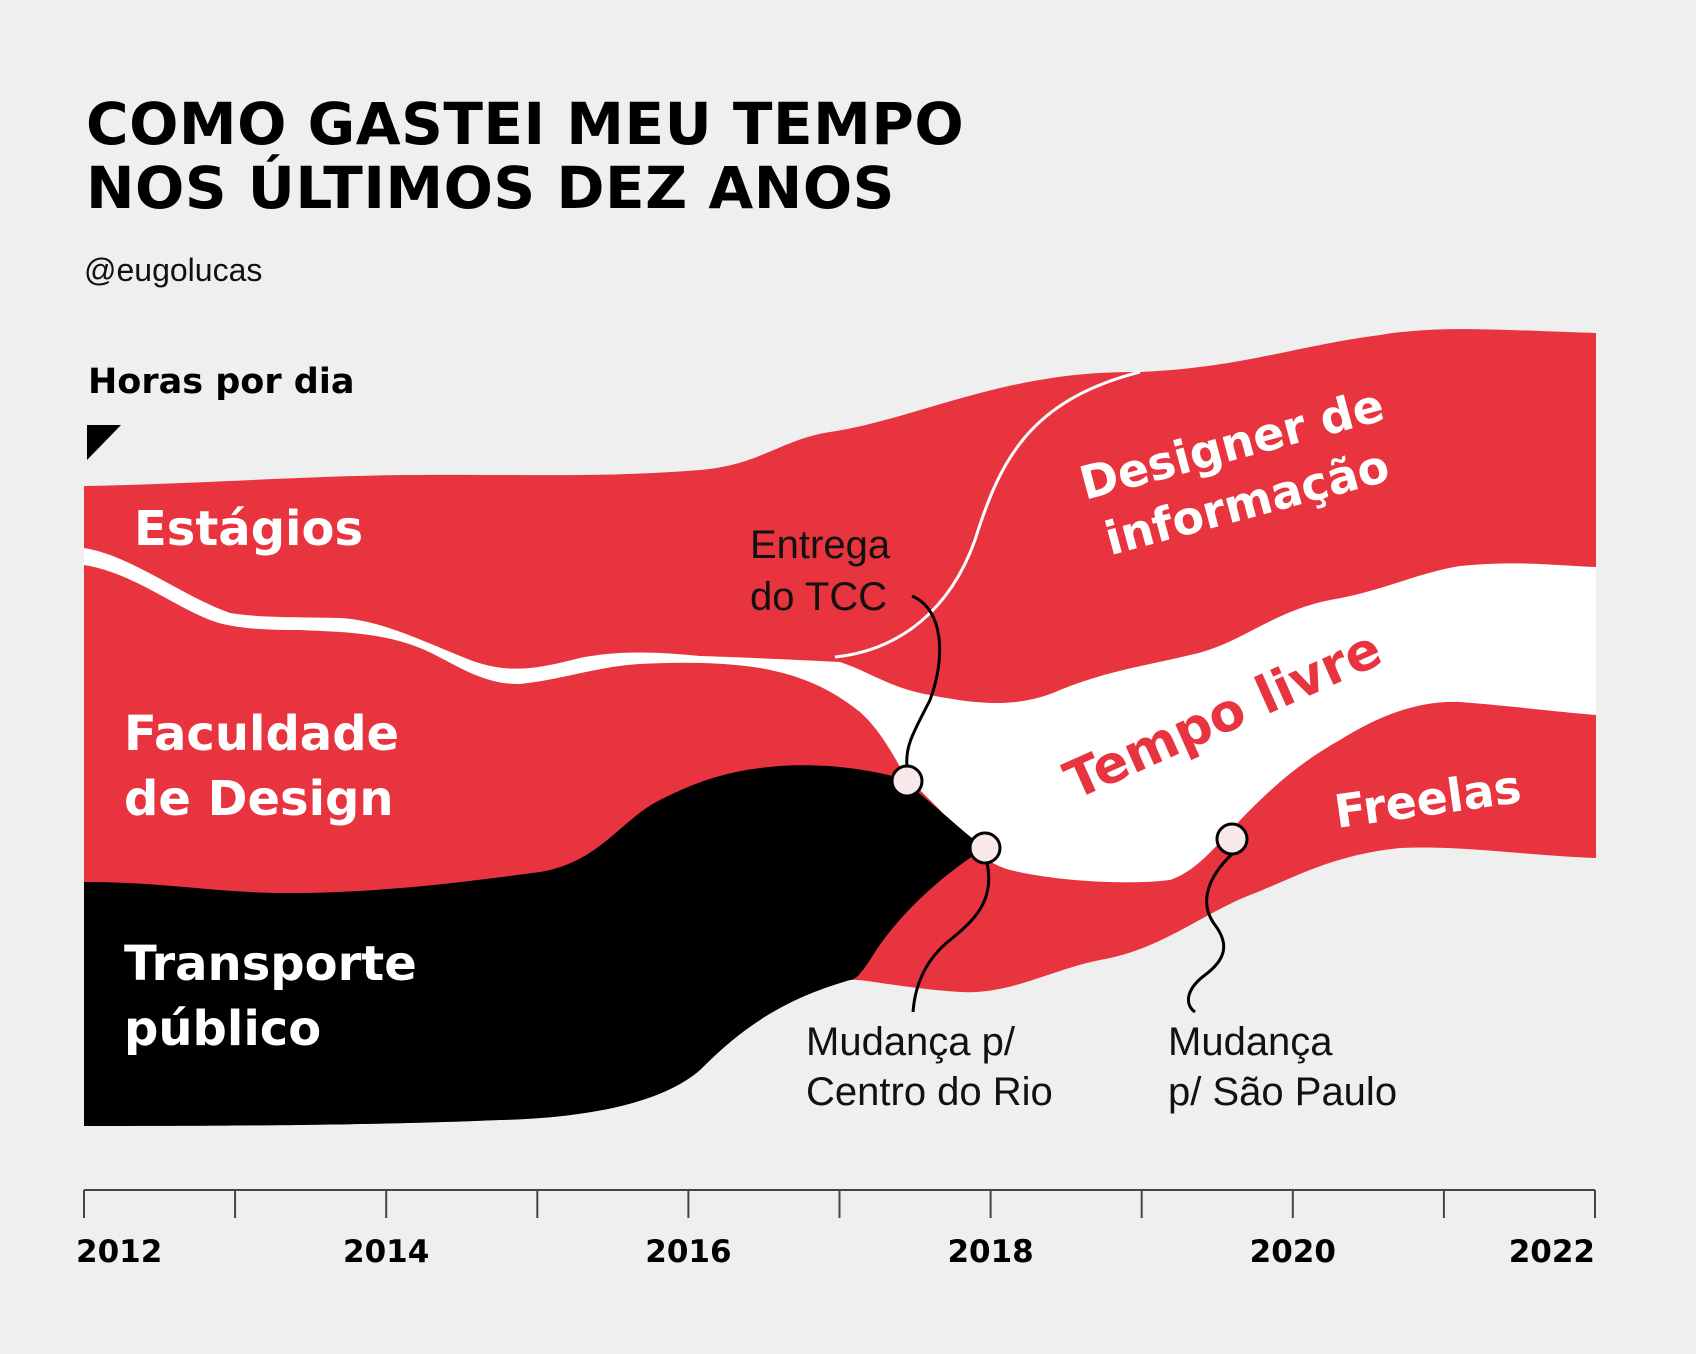  Describe the element at coordinates (1282, 1092) in the screenshot. I see `annotation-sp-line-2: p/ São Paulo` at that location.